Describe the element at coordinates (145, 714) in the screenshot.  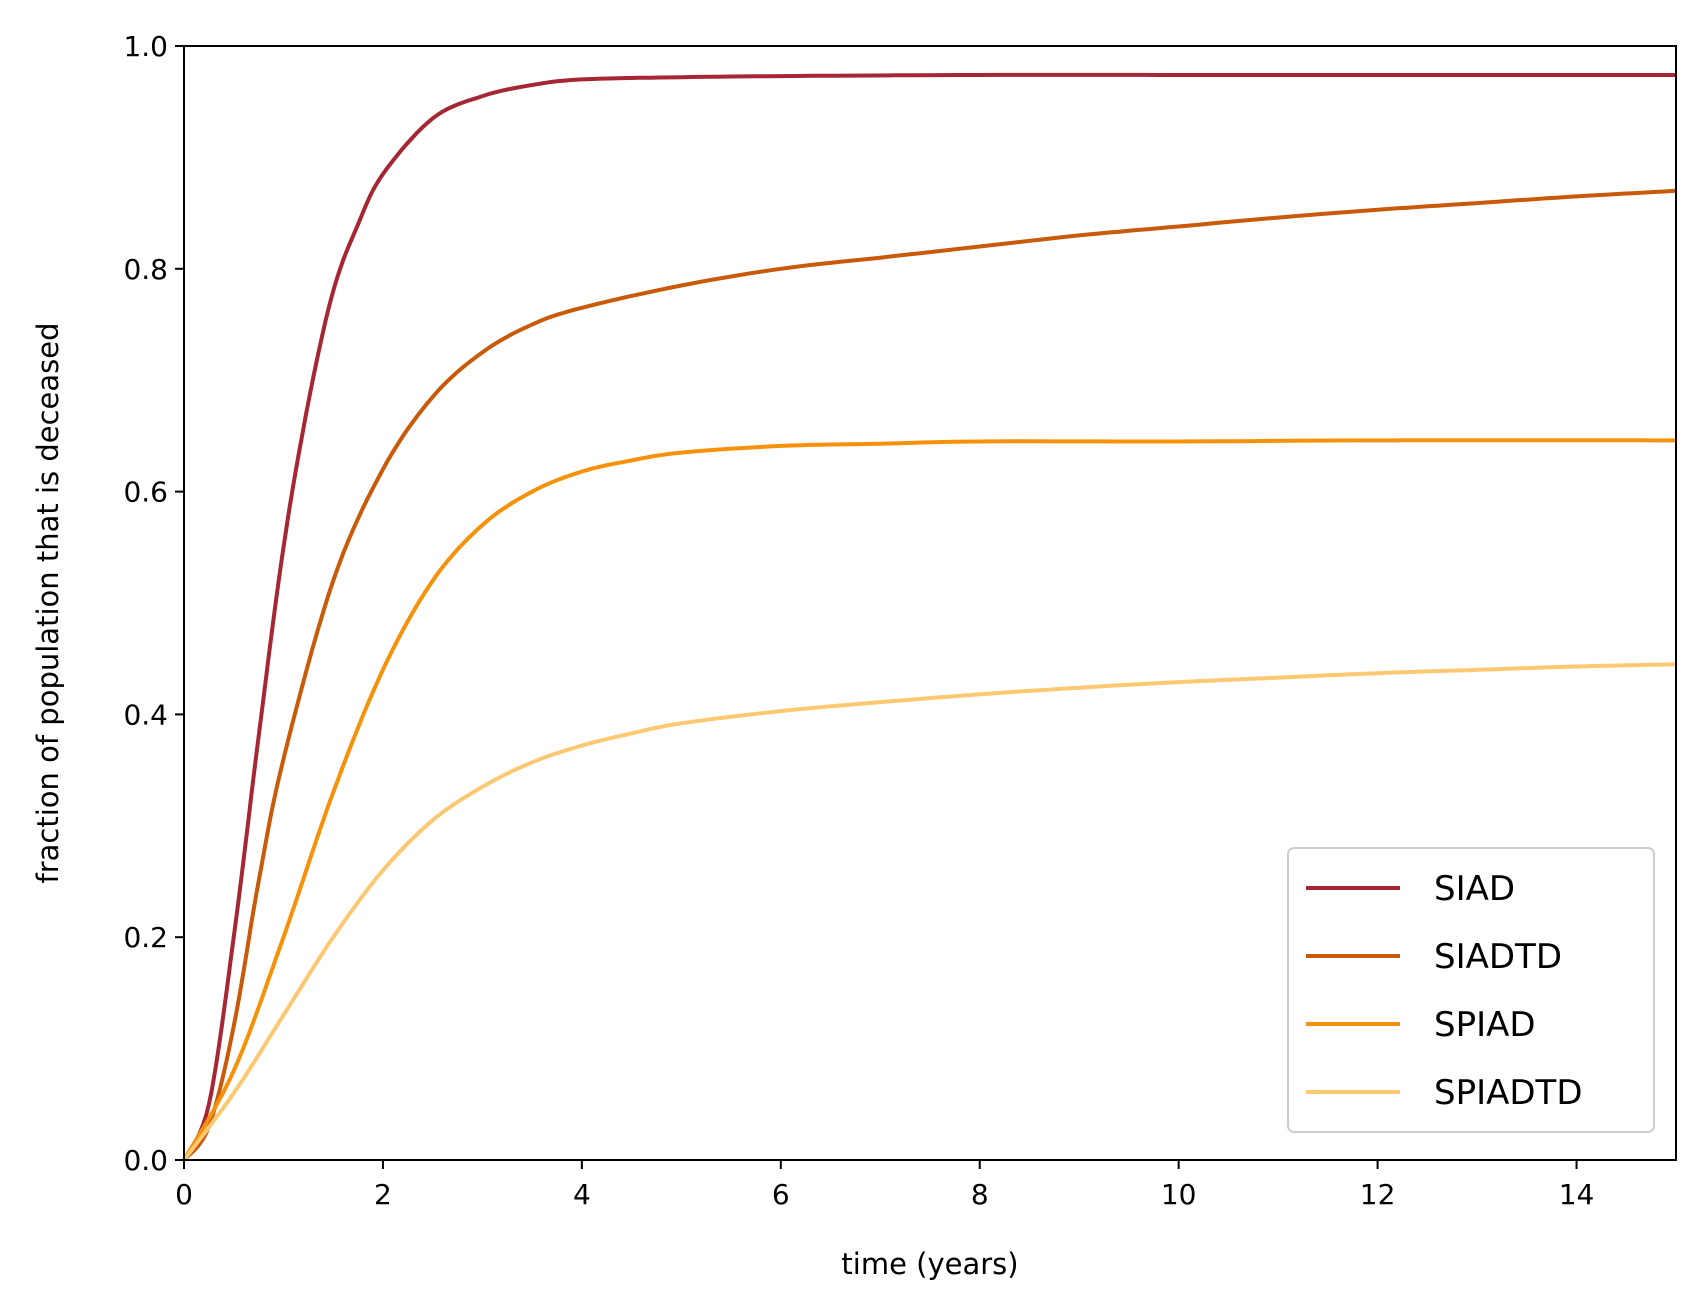
I see `y-tick-label: 0.4` at that location.